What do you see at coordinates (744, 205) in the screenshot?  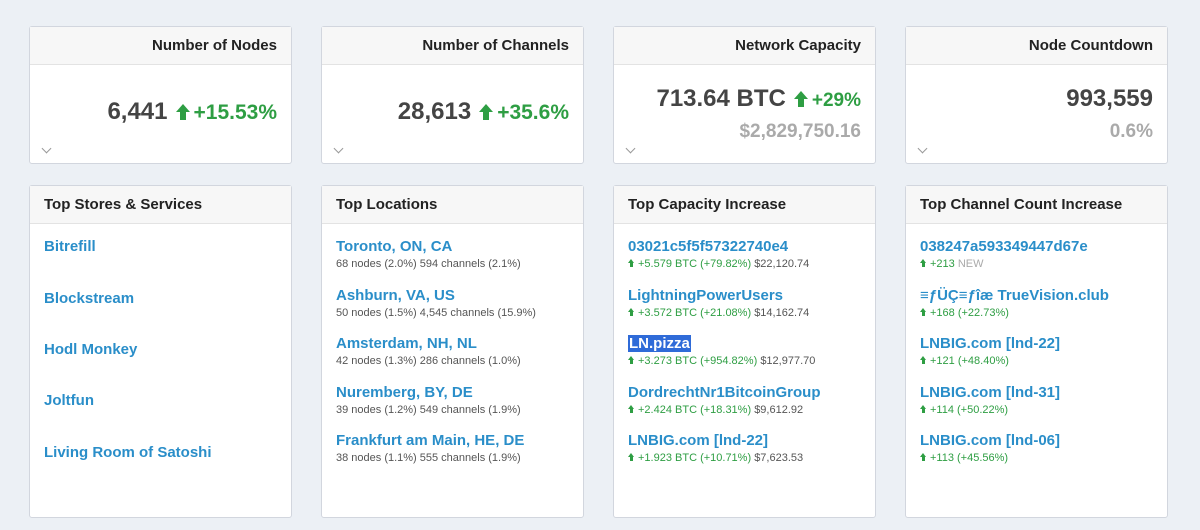 I see `top-capacity-increase-title: Top Capacity Increase` at bounding box center [744, 205].